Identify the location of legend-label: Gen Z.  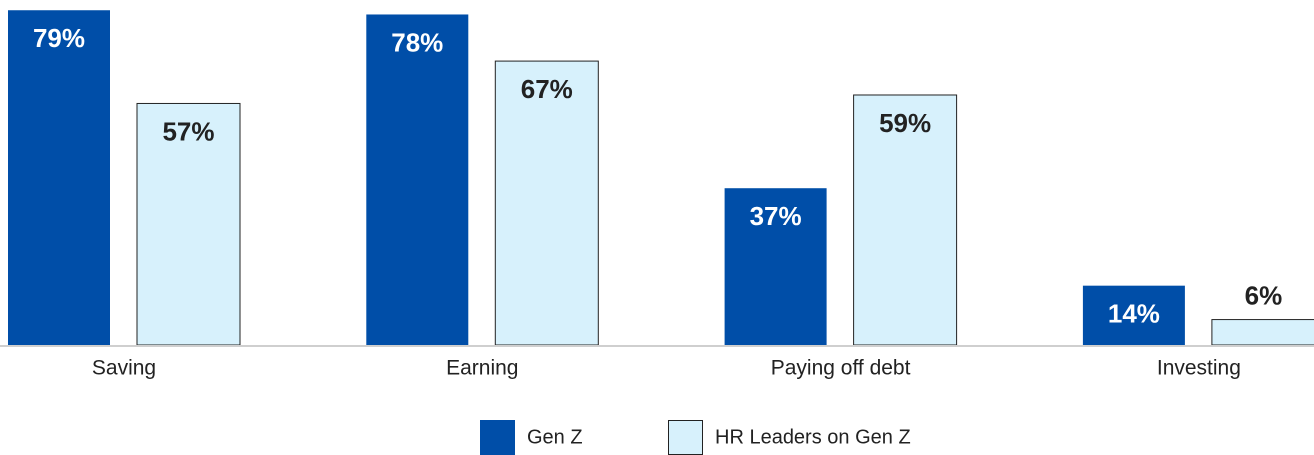
(555, 437).